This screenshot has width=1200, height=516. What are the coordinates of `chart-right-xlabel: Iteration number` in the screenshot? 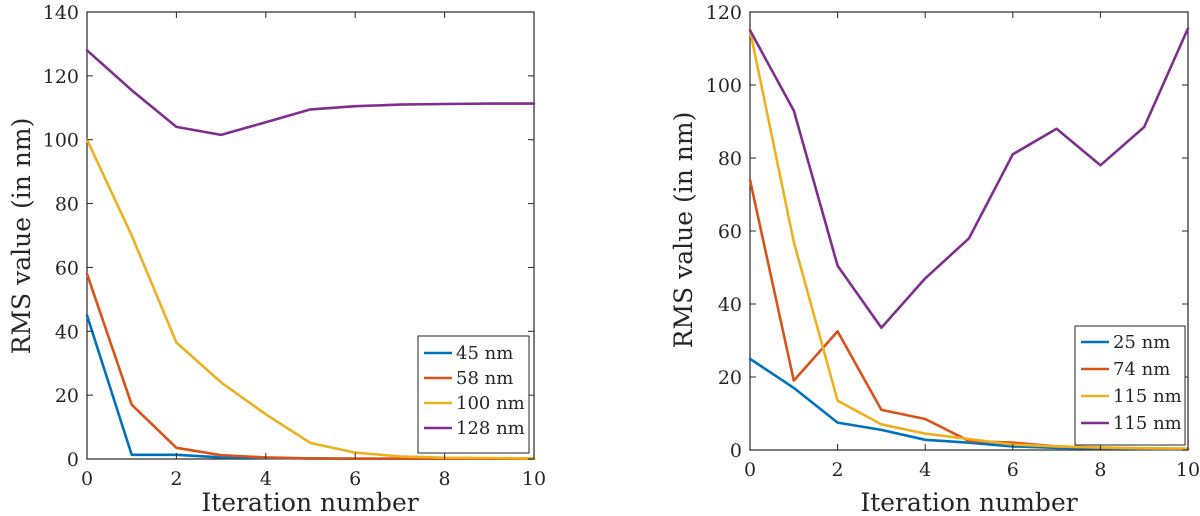 It's located at (968, 502).